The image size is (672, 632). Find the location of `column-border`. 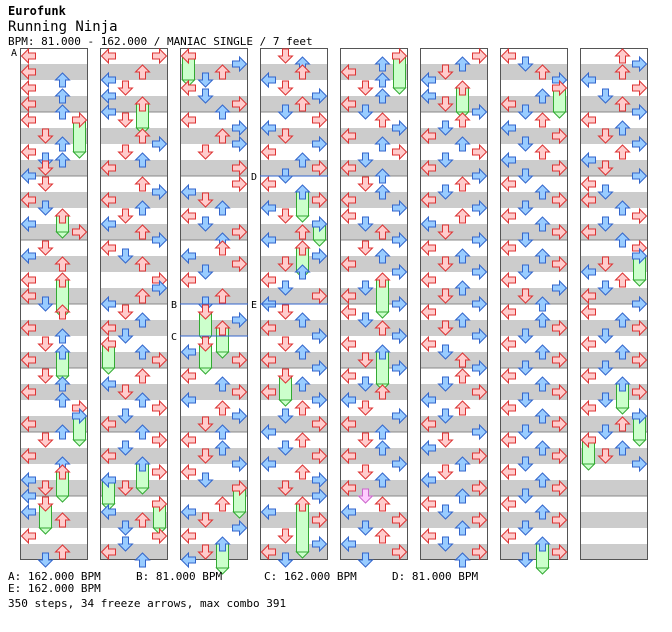

column-border is located at coordinates (54, 304).